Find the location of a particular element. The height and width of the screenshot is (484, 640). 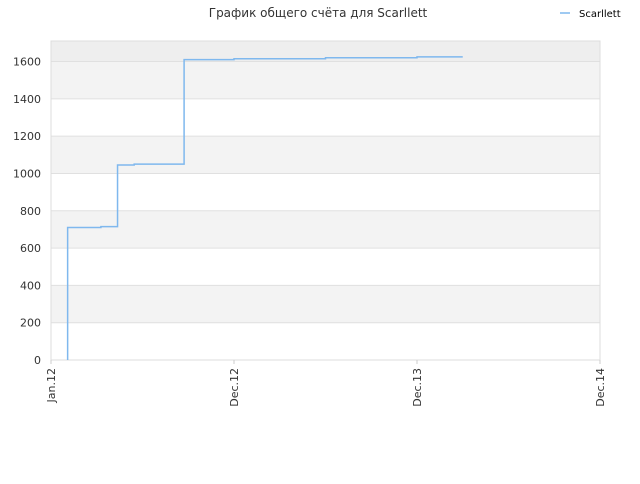

chart-title: График общего счёта для Scarllett is located at coordinates (318, 13).